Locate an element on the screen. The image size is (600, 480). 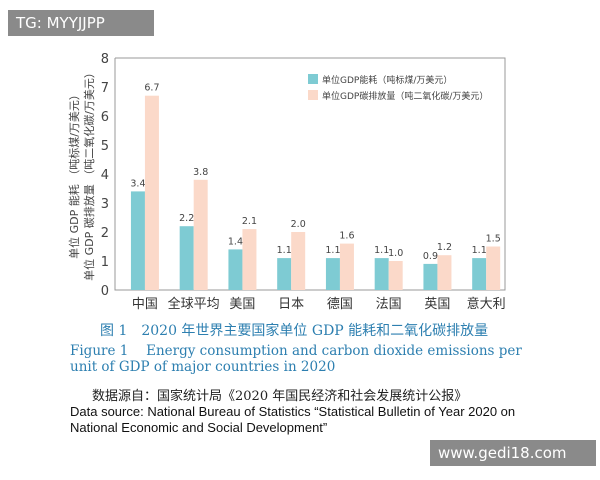
x-tick-label: 全球平均 is located at coordinates (194, 304).